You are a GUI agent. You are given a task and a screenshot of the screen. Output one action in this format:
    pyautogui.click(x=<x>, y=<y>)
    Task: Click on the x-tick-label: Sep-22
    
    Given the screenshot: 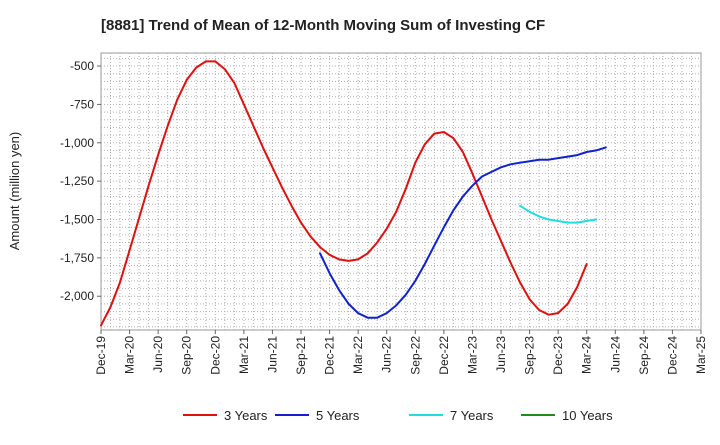 What is the action you would take?
    pyautogui.click(x=415, y=355)
    